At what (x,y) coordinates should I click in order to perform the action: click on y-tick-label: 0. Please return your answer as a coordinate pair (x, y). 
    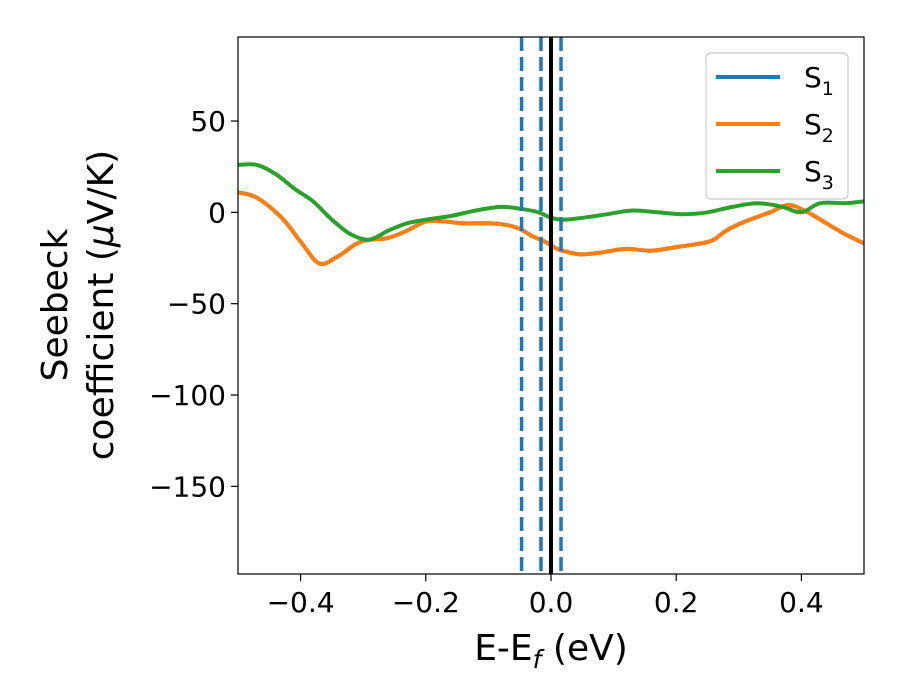
    Looking at the image, I should click on (217, 212).